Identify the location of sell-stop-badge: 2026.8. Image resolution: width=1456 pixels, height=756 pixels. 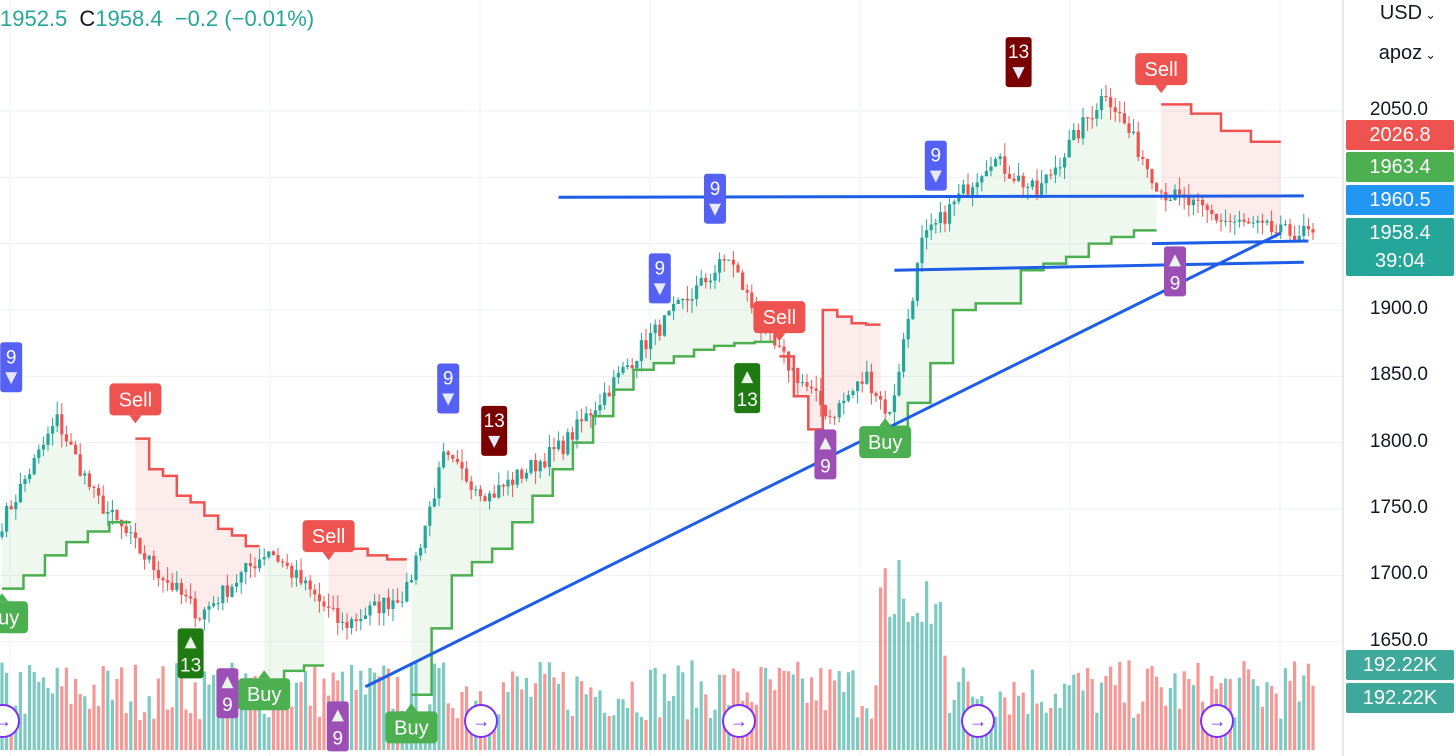
(1400, 135).